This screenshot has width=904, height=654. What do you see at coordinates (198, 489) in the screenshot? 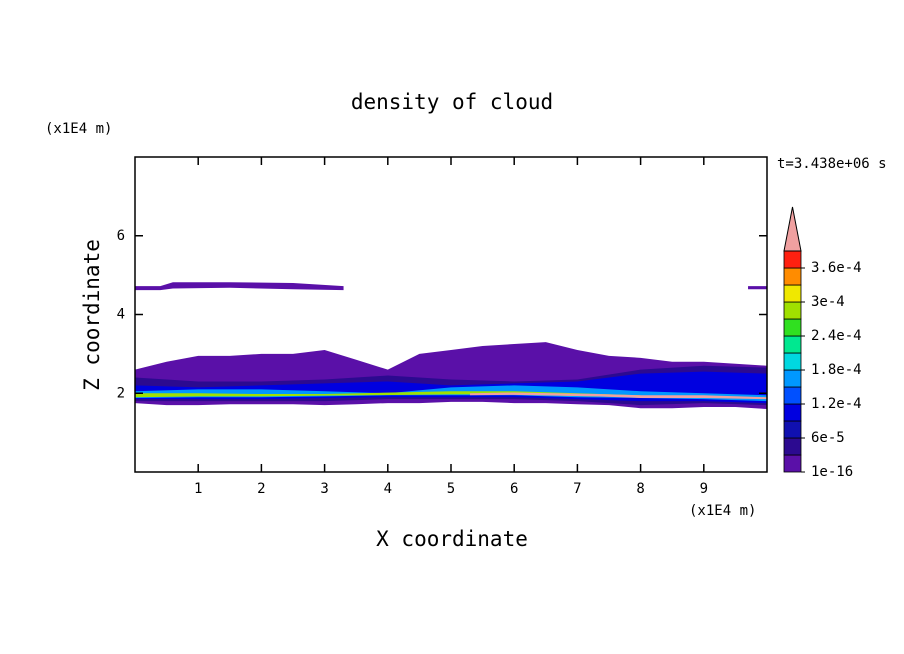
I see `x-tick-label: 1` at bounding box center [198, 489].